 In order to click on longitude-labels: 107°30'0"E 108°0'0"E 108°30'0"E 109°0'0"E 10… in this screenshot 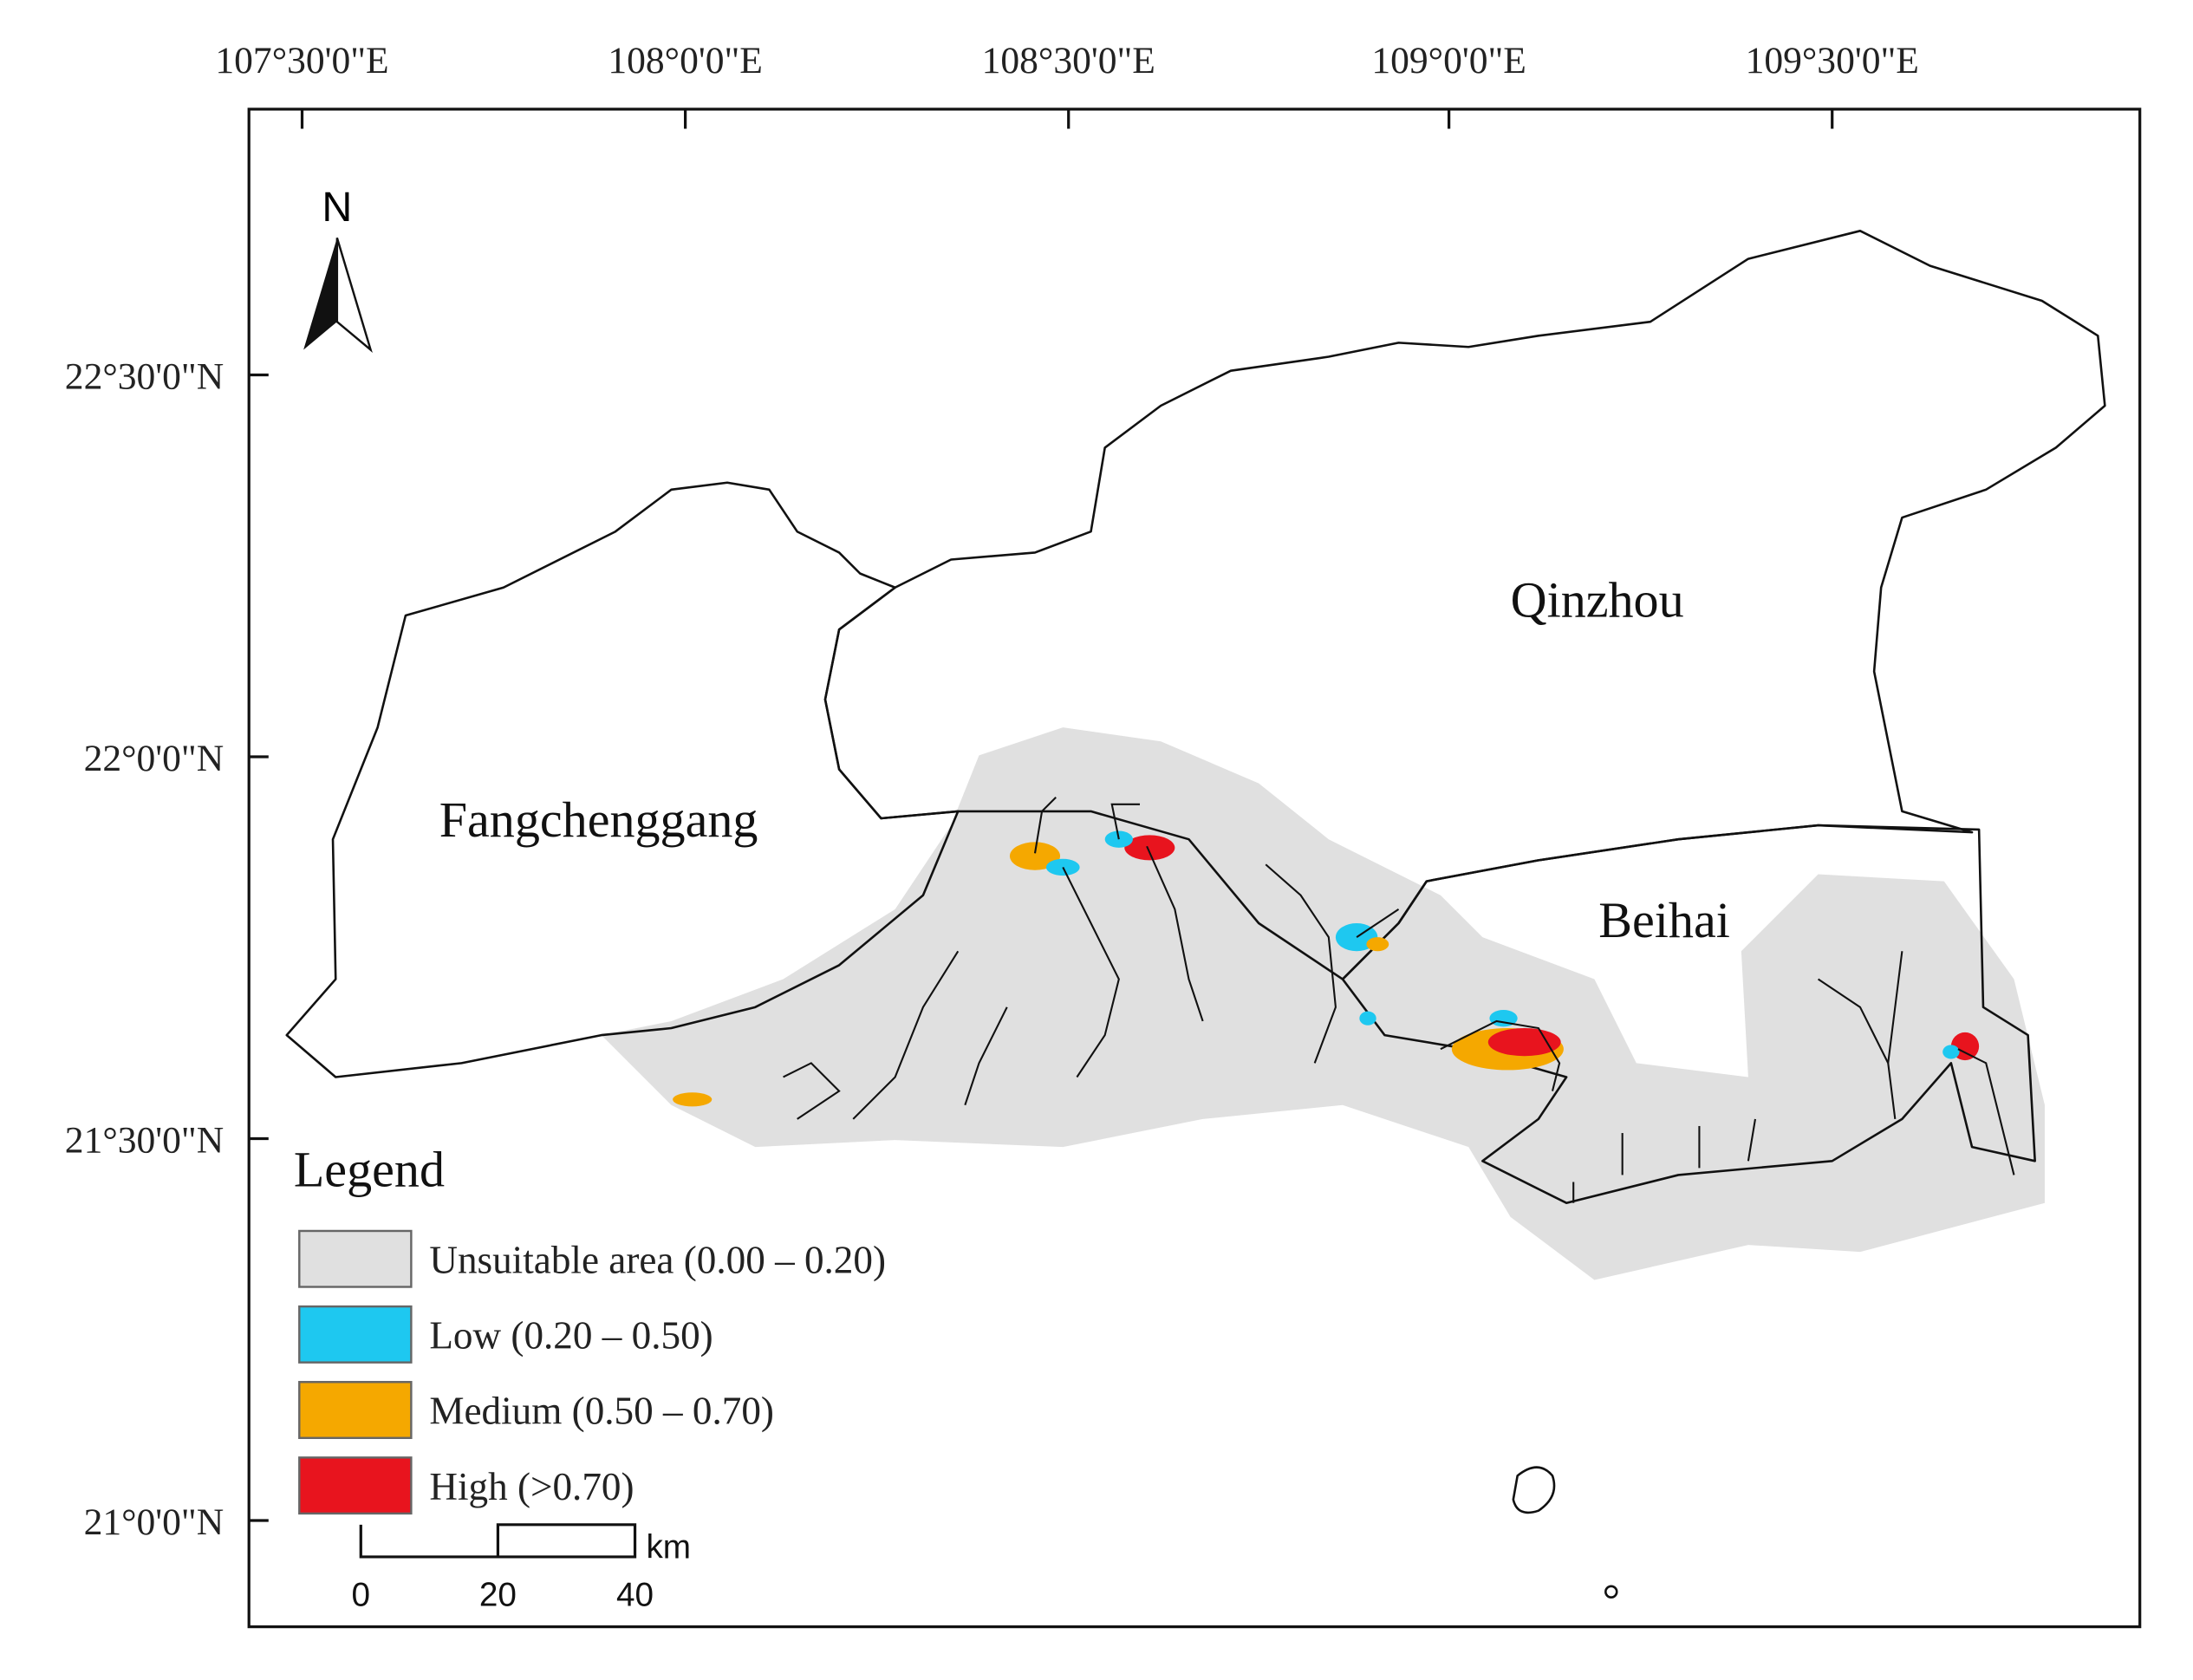, I will do `click(1066, 60)`.